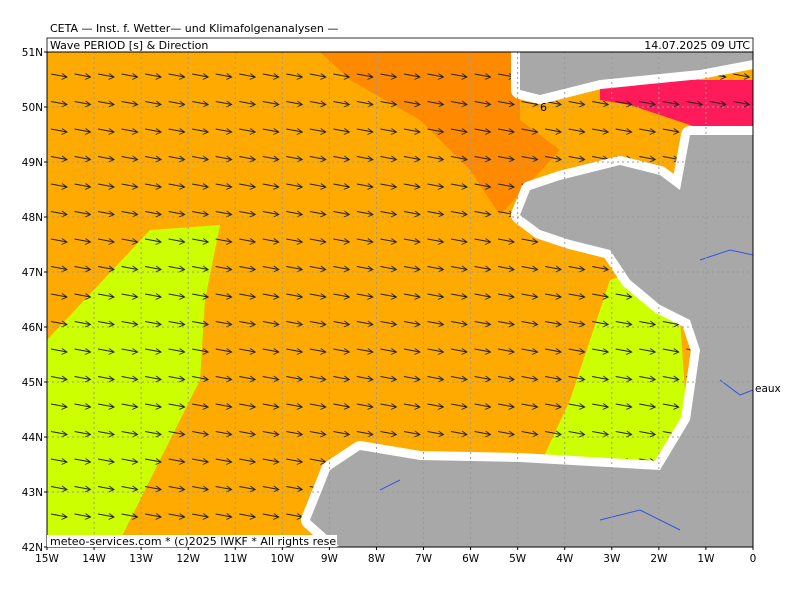  What do you see at coordinates (141, 559) in the screenshot?
I see `lon-label: 13W` at bounding box center [141, 559].